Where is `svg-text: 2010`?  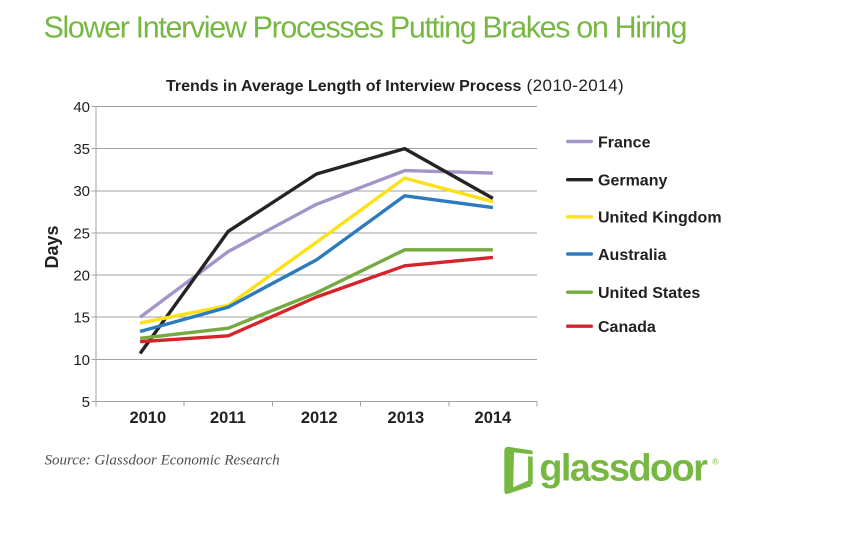
svg-text: 2010 is located at coordinates (147, 418).